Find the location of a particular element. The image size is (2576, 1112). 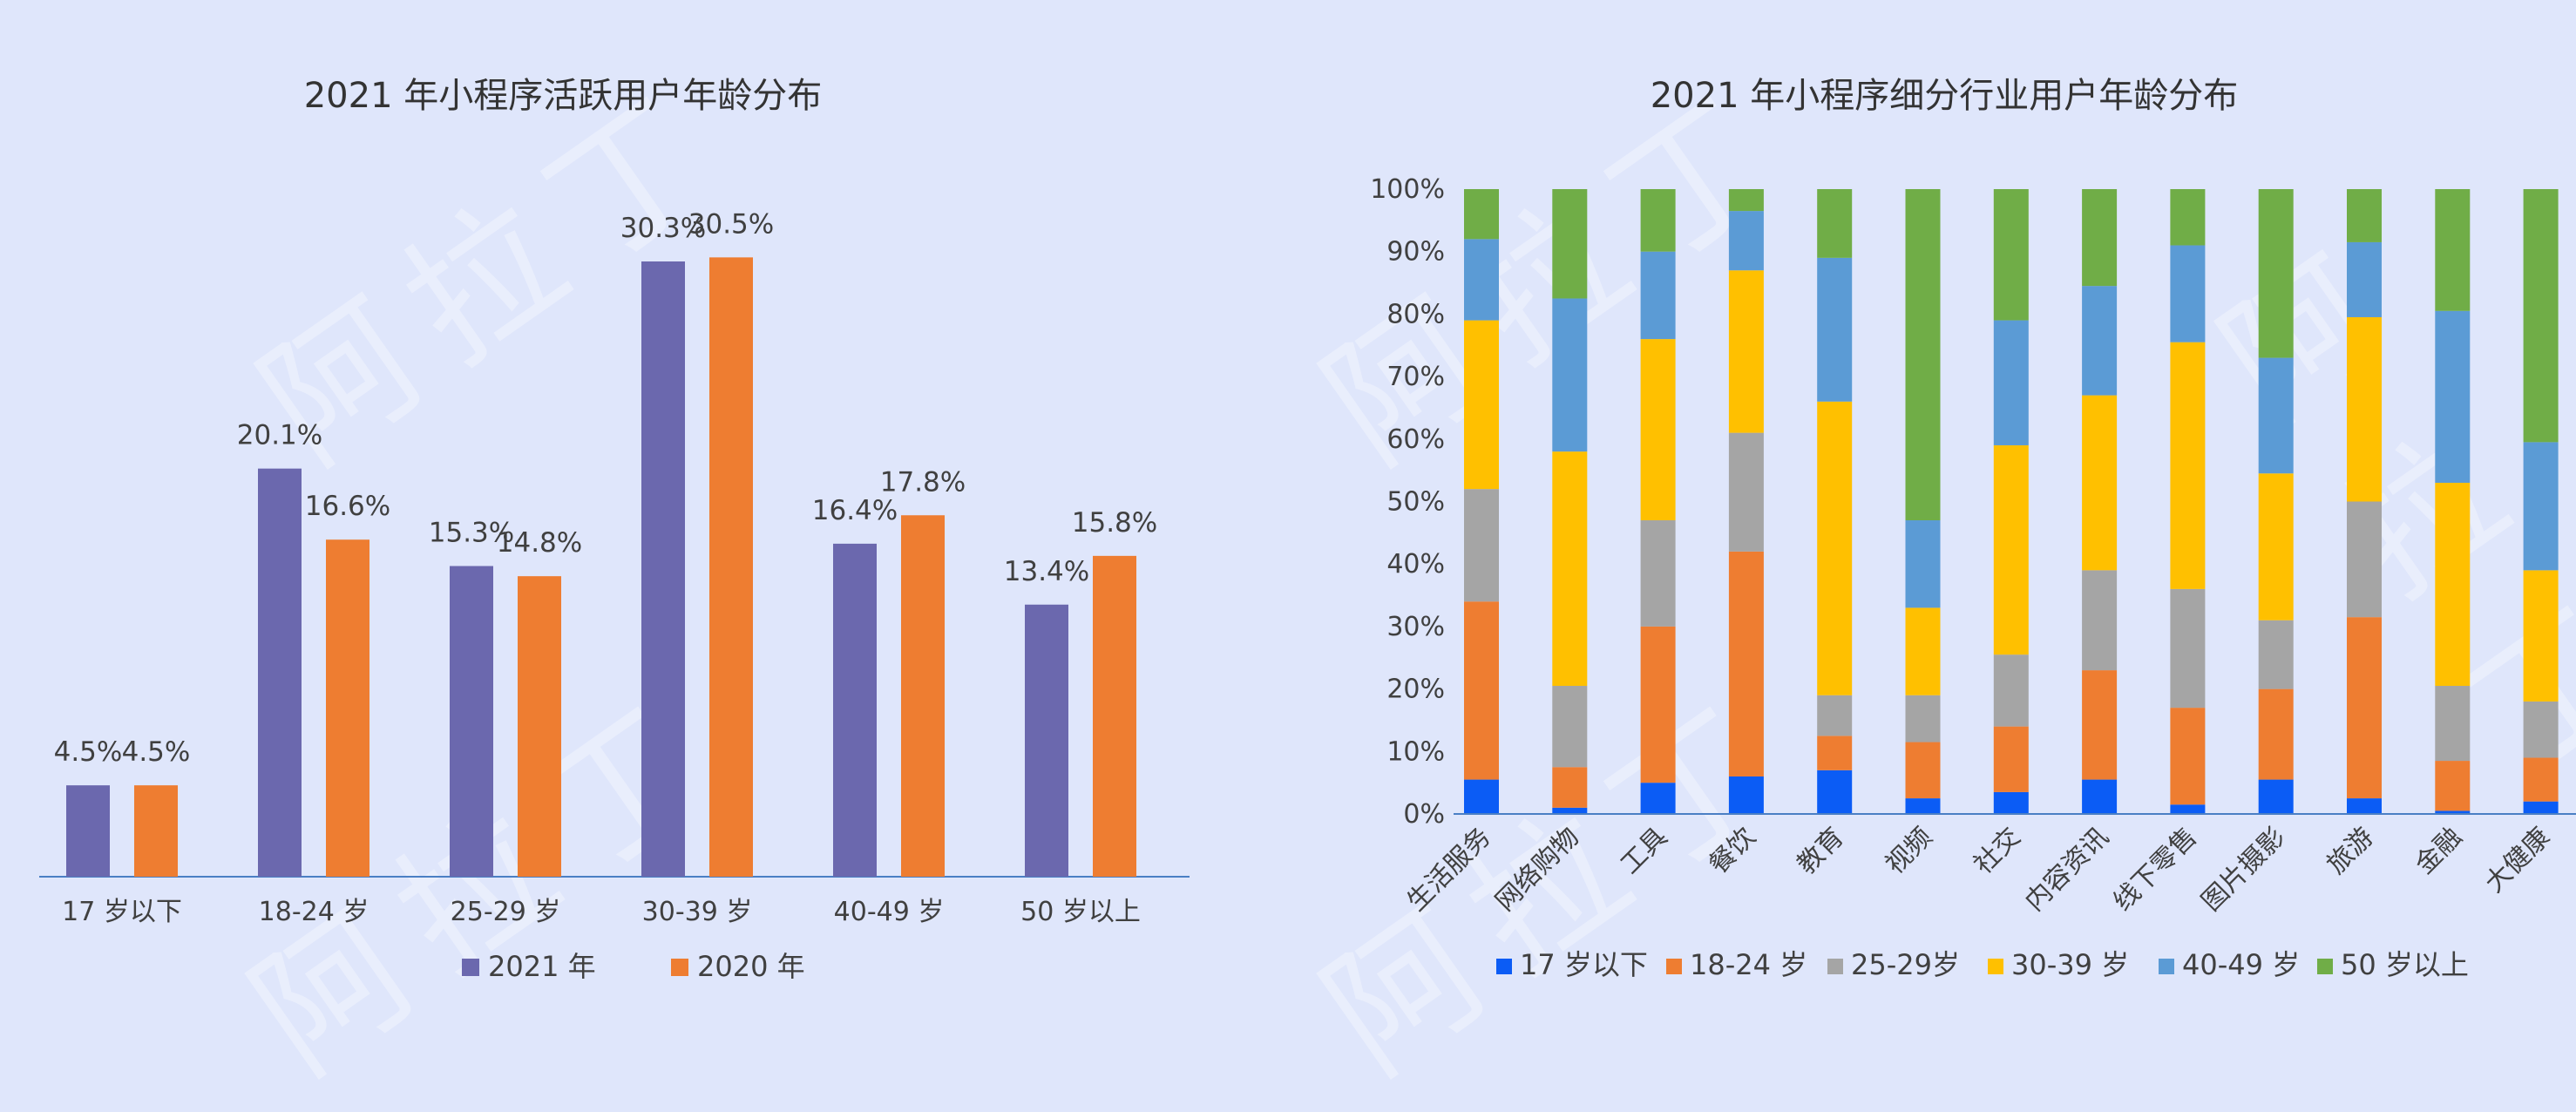

x-tick-label: 生活服务 is located at coordinates (1449, 870).